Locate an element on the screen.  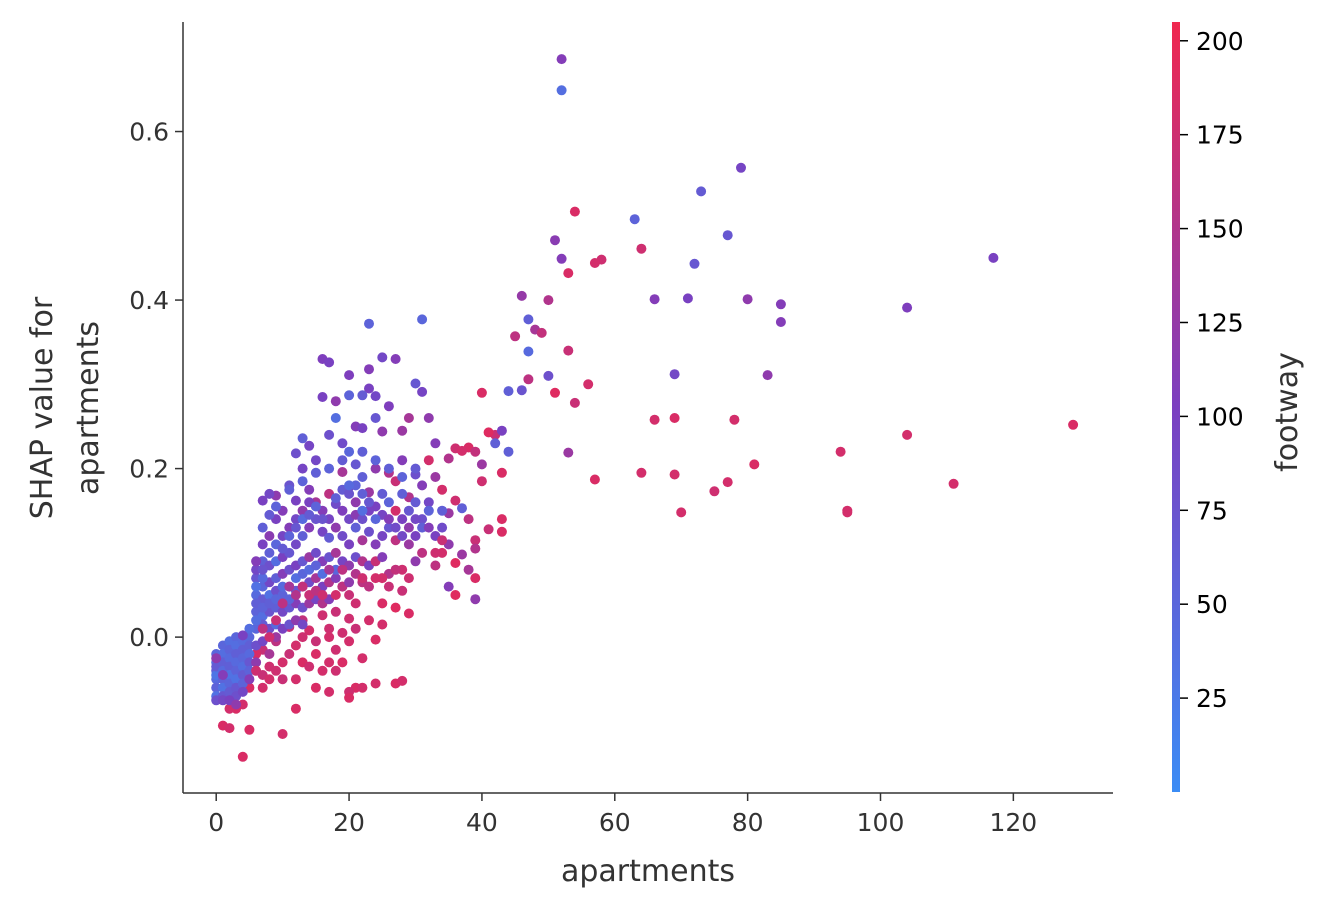
colorbar-tick-label: 125 is located at coordinates (1220, 322).